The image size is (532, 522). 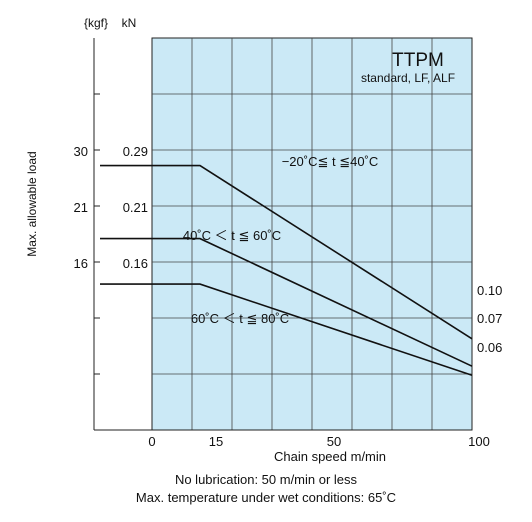 I want to click on y-unit-kn: kN, so click(x=129, y=23).